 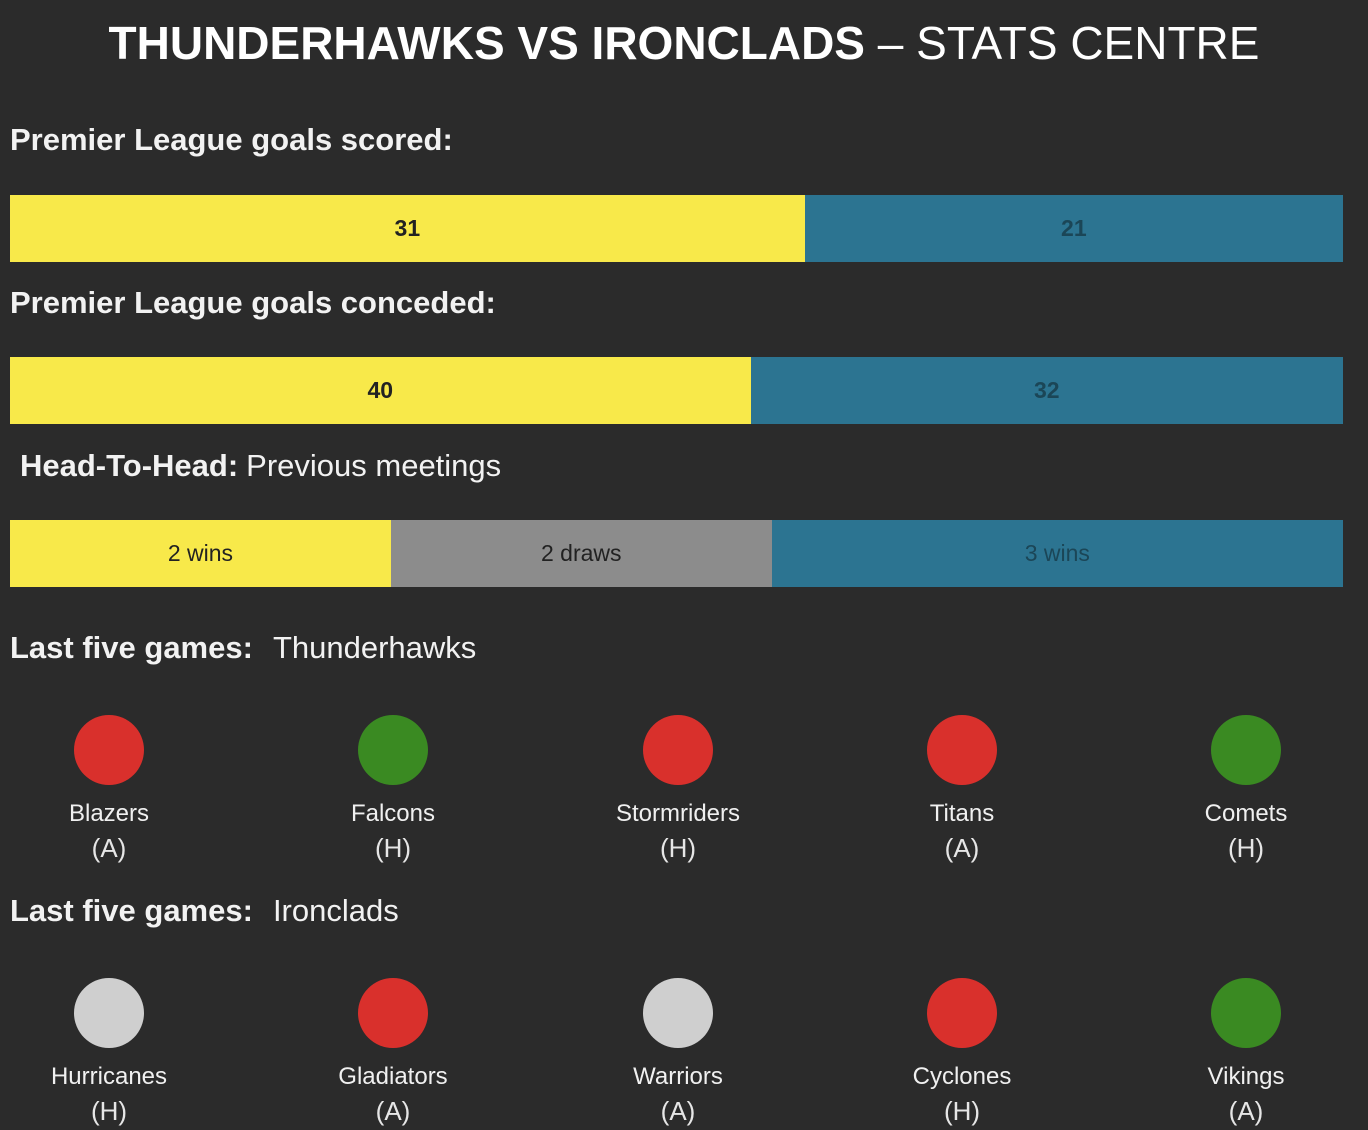 I want to click on team-name: Ironclads, so click(x=335, y=910).